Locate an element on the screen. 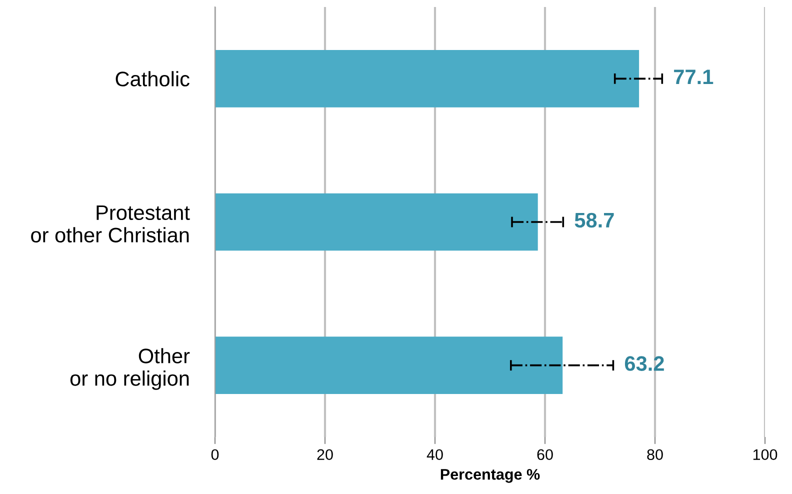 The height and width of the screenshot is (494, 792). y-tick-label: Protestant or other Christian is located at coordinates (110, 224).